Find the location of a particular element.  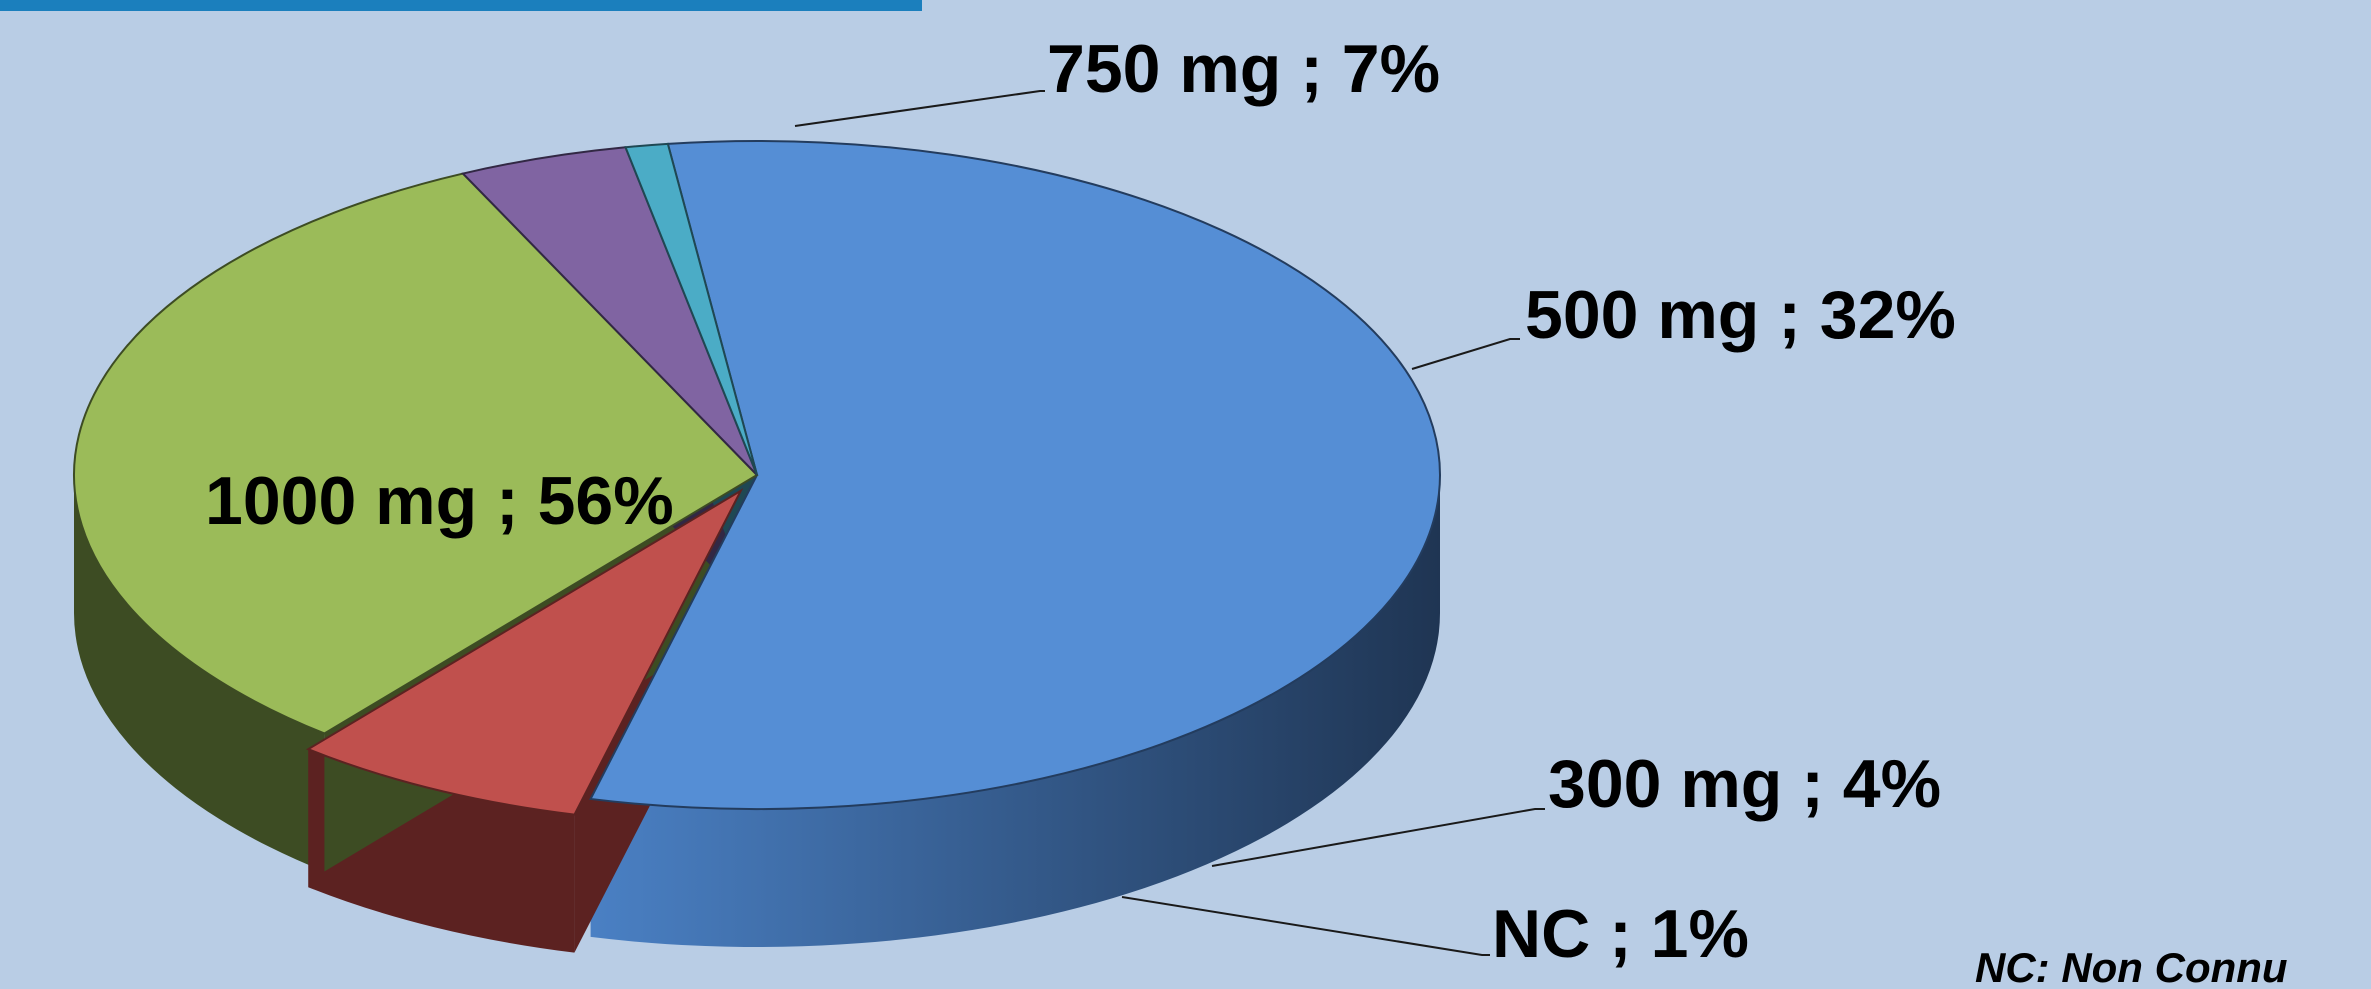

slice-label-300mg: 300 mg ; 4% is located at coordinates (1744, 784).